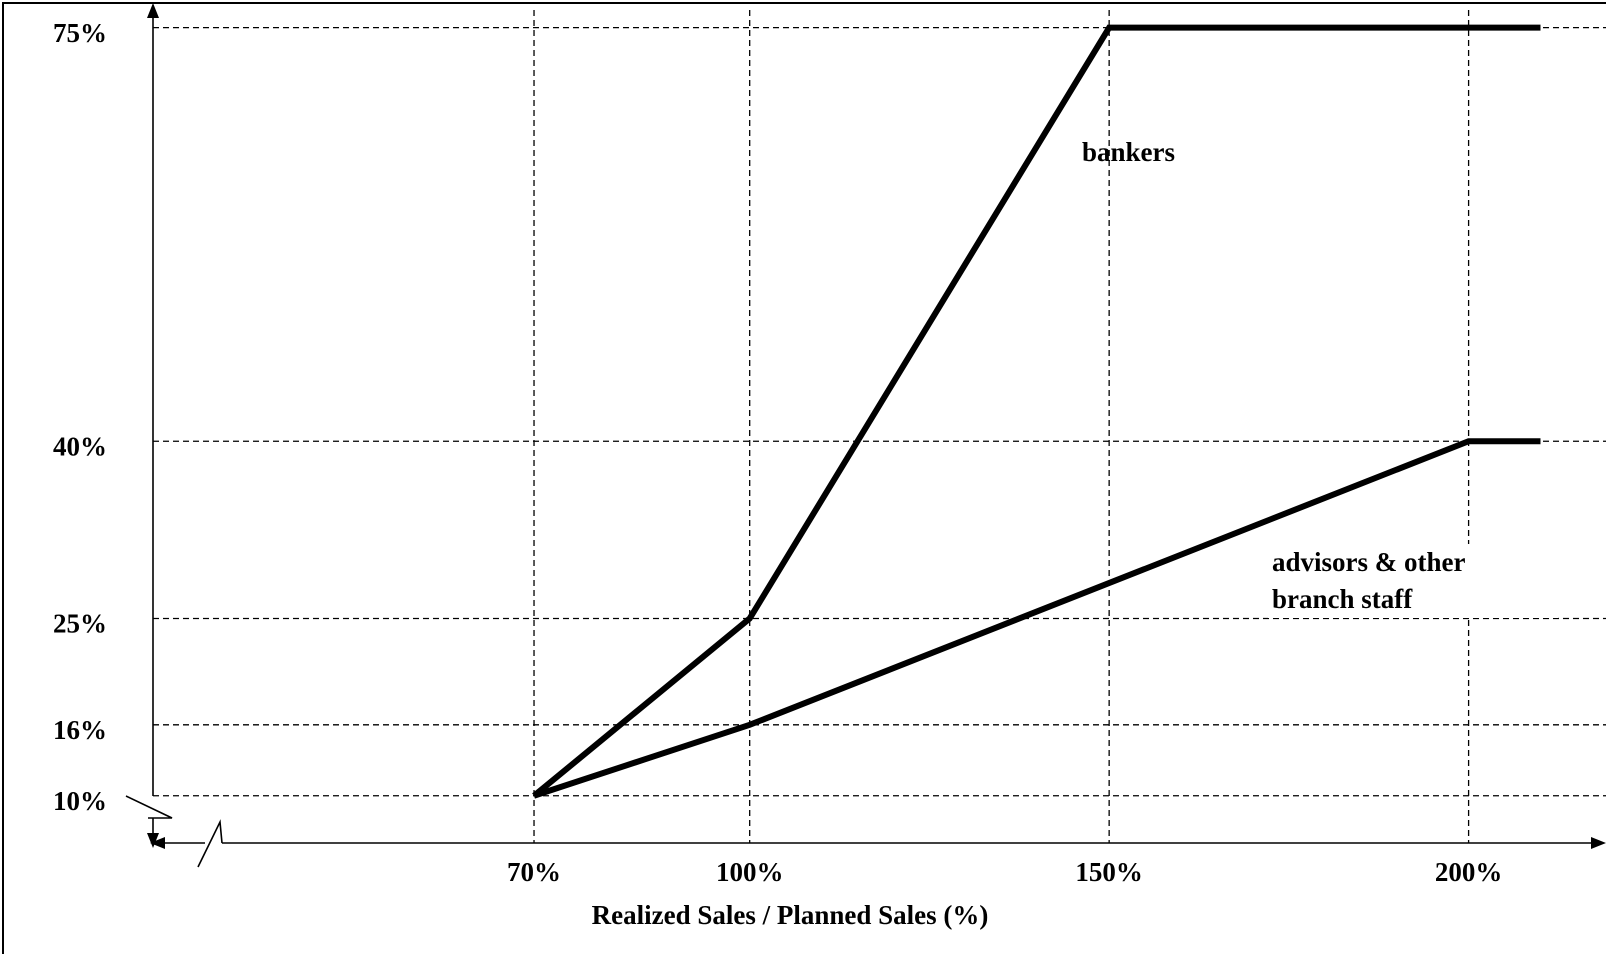 This screenshot has height=954, width=1606. Describe the element at coordinates (790, 915) in the screenshot. I see `x-axis-title: Realized Sales / Planned Sales (%)` at that location.